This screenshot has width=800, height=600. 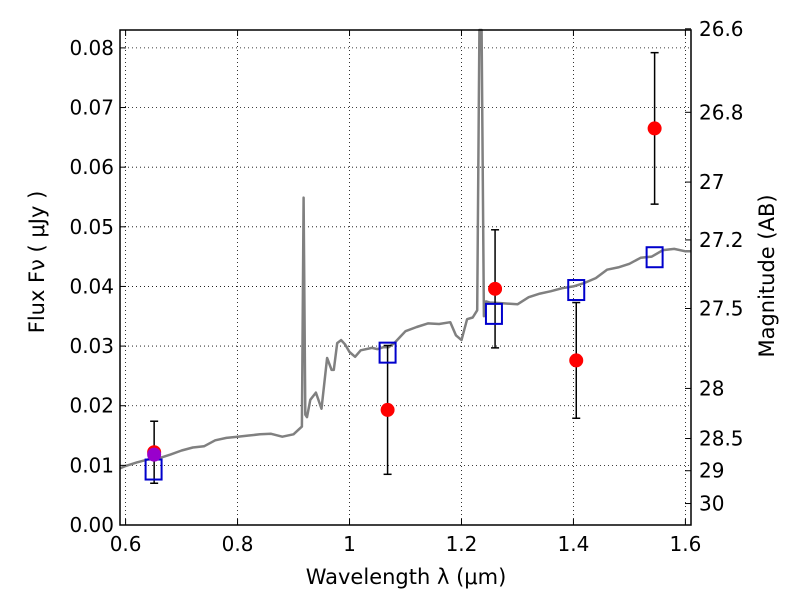 What do you see at coordinates (721, 439) in the screenshot?
I see `magnitude-tick-label: 28.5` at bounding box center [721, 439].